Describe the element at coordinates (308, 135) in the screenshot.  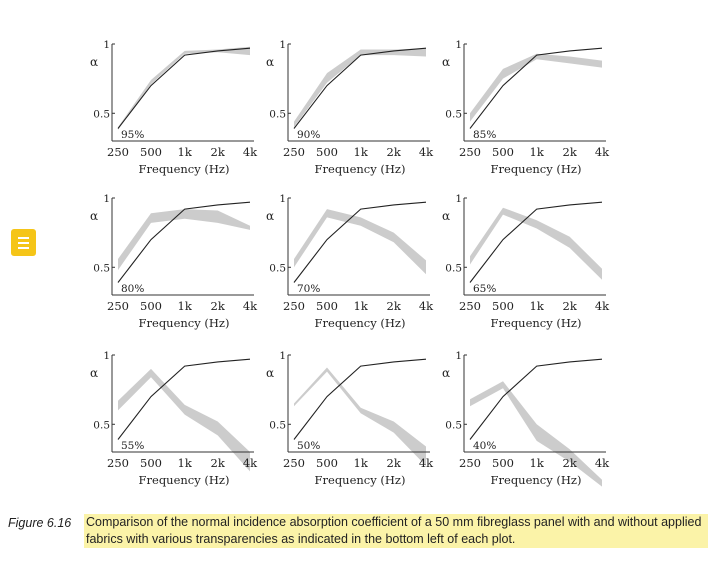
I see `transparency-label: 90%` at that location.